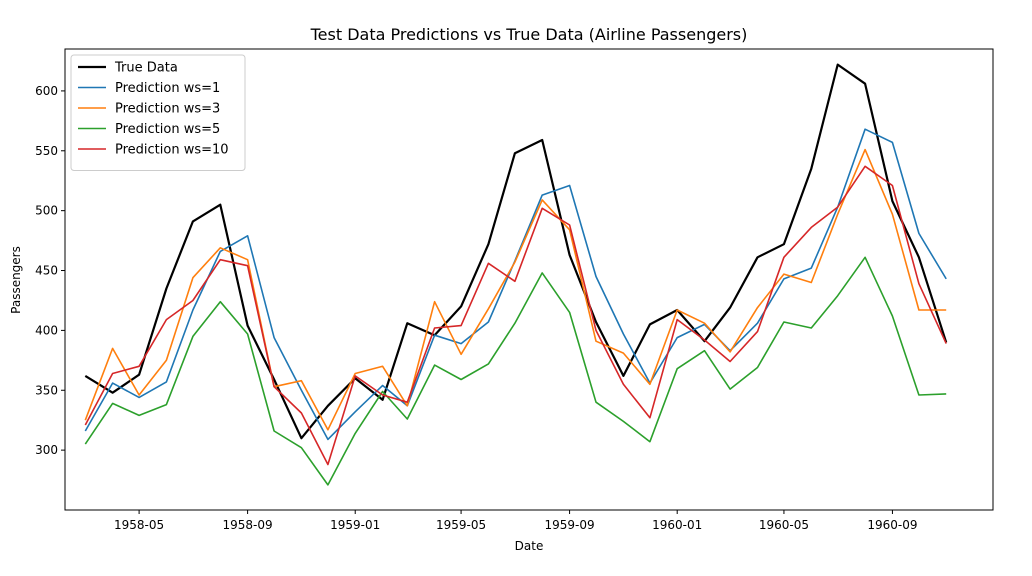 The height and width of the screenshot is (576, 1032). Describe the element at coordinates (46, 450) in the screenshot. I see `y-tick-label: 300` at that location.